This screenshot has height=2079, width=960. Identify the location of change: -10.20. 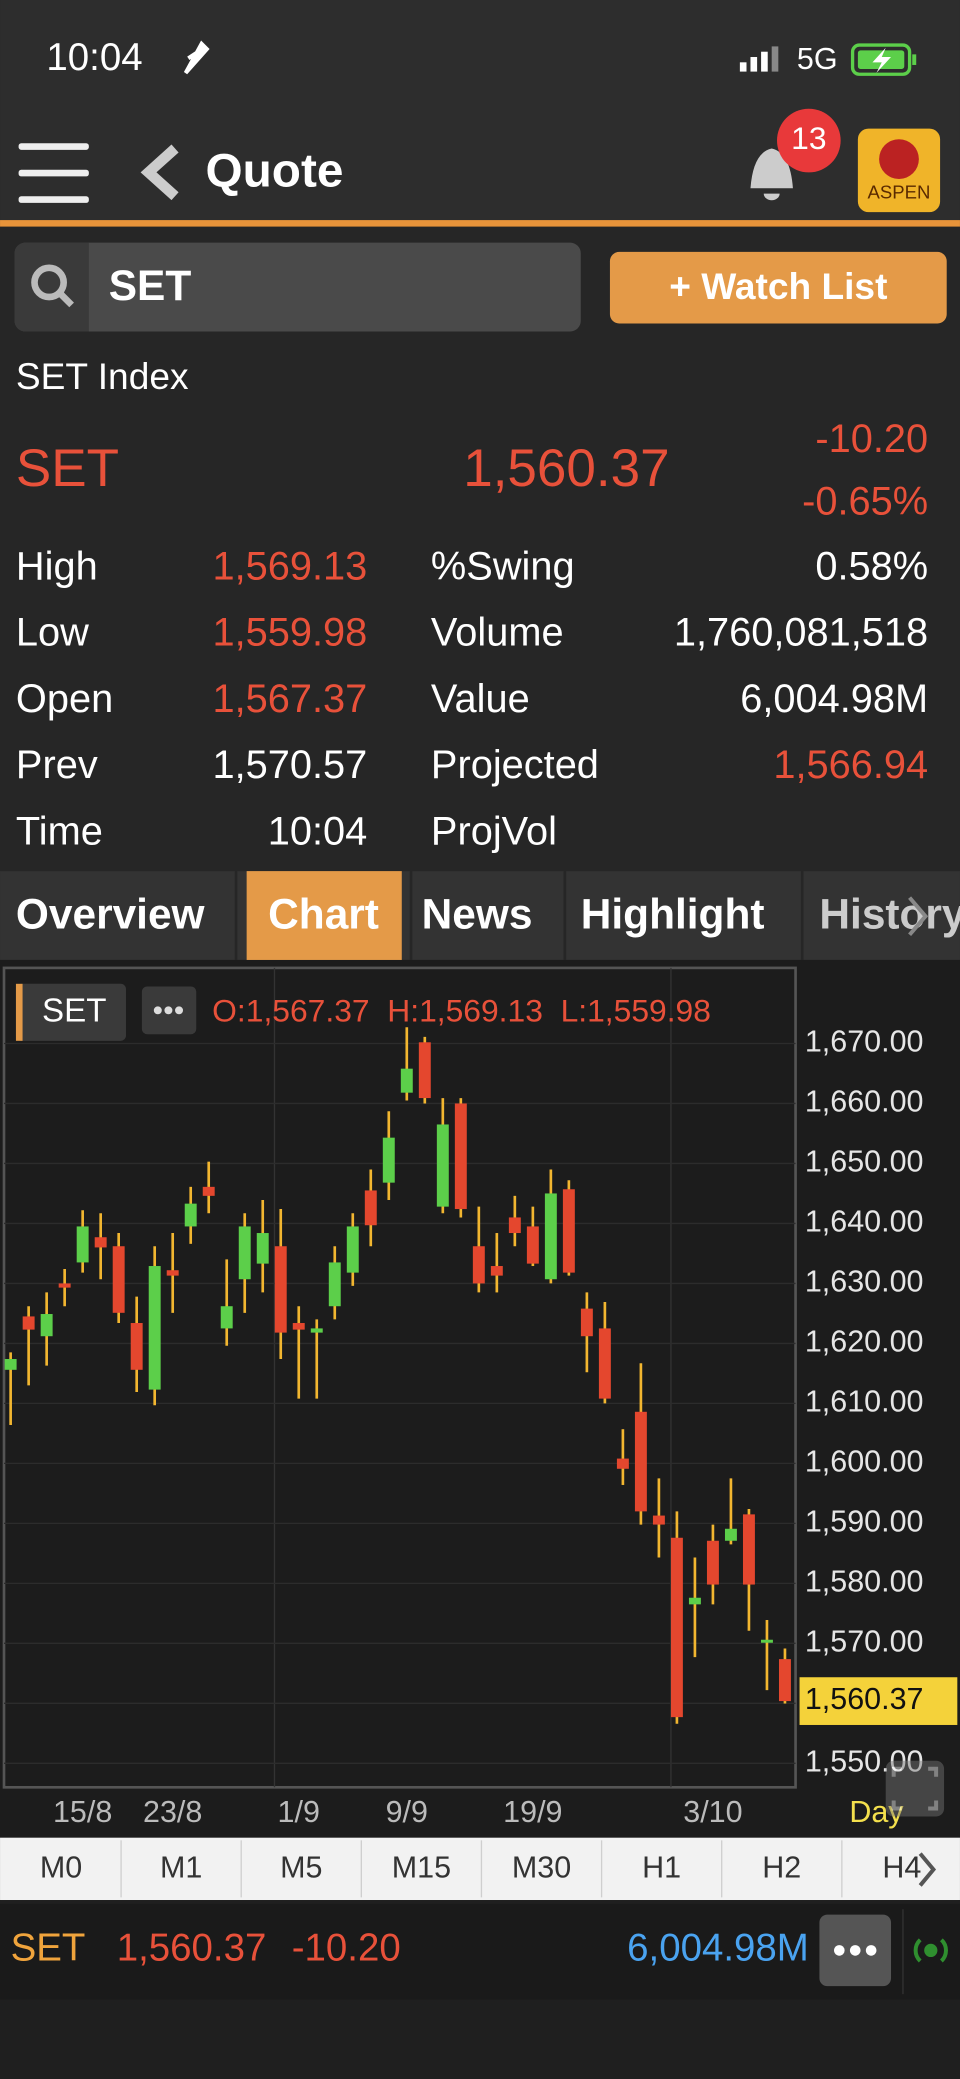
(871, 439).